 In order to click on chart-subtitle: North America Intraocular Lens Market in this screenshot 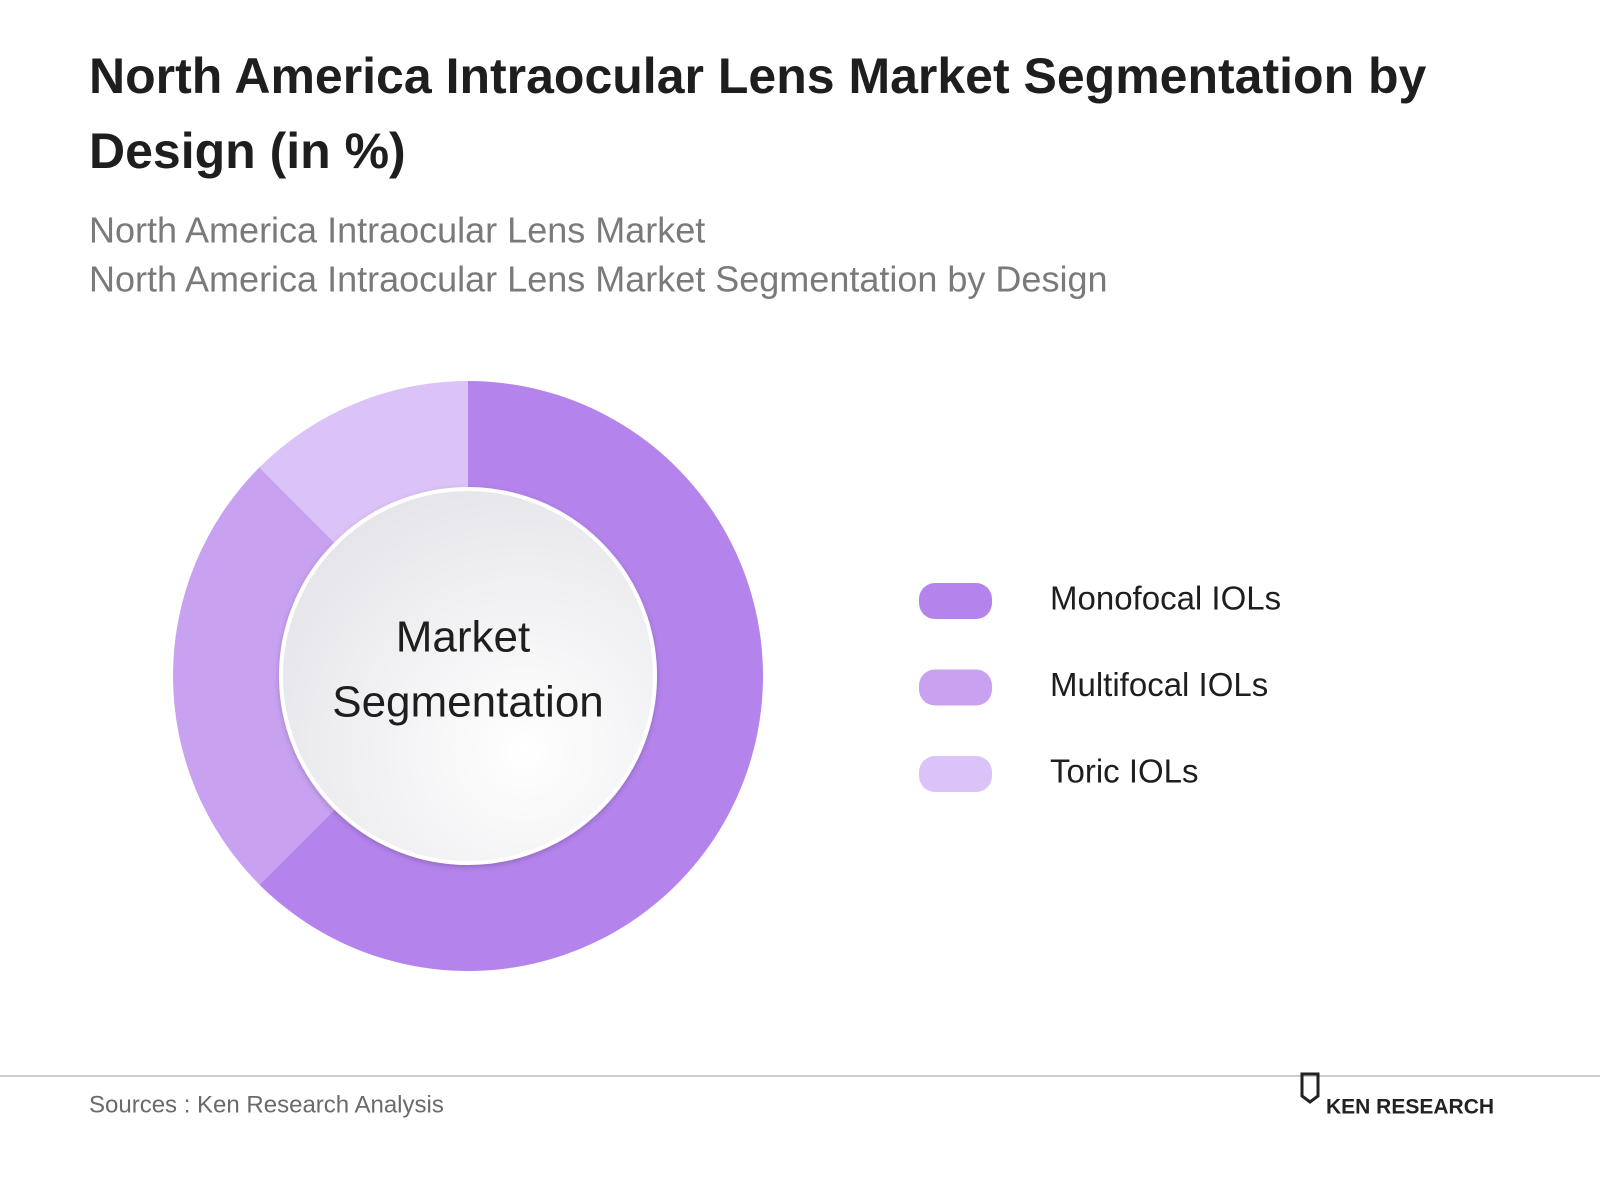, I will do `click(397, 230)`.